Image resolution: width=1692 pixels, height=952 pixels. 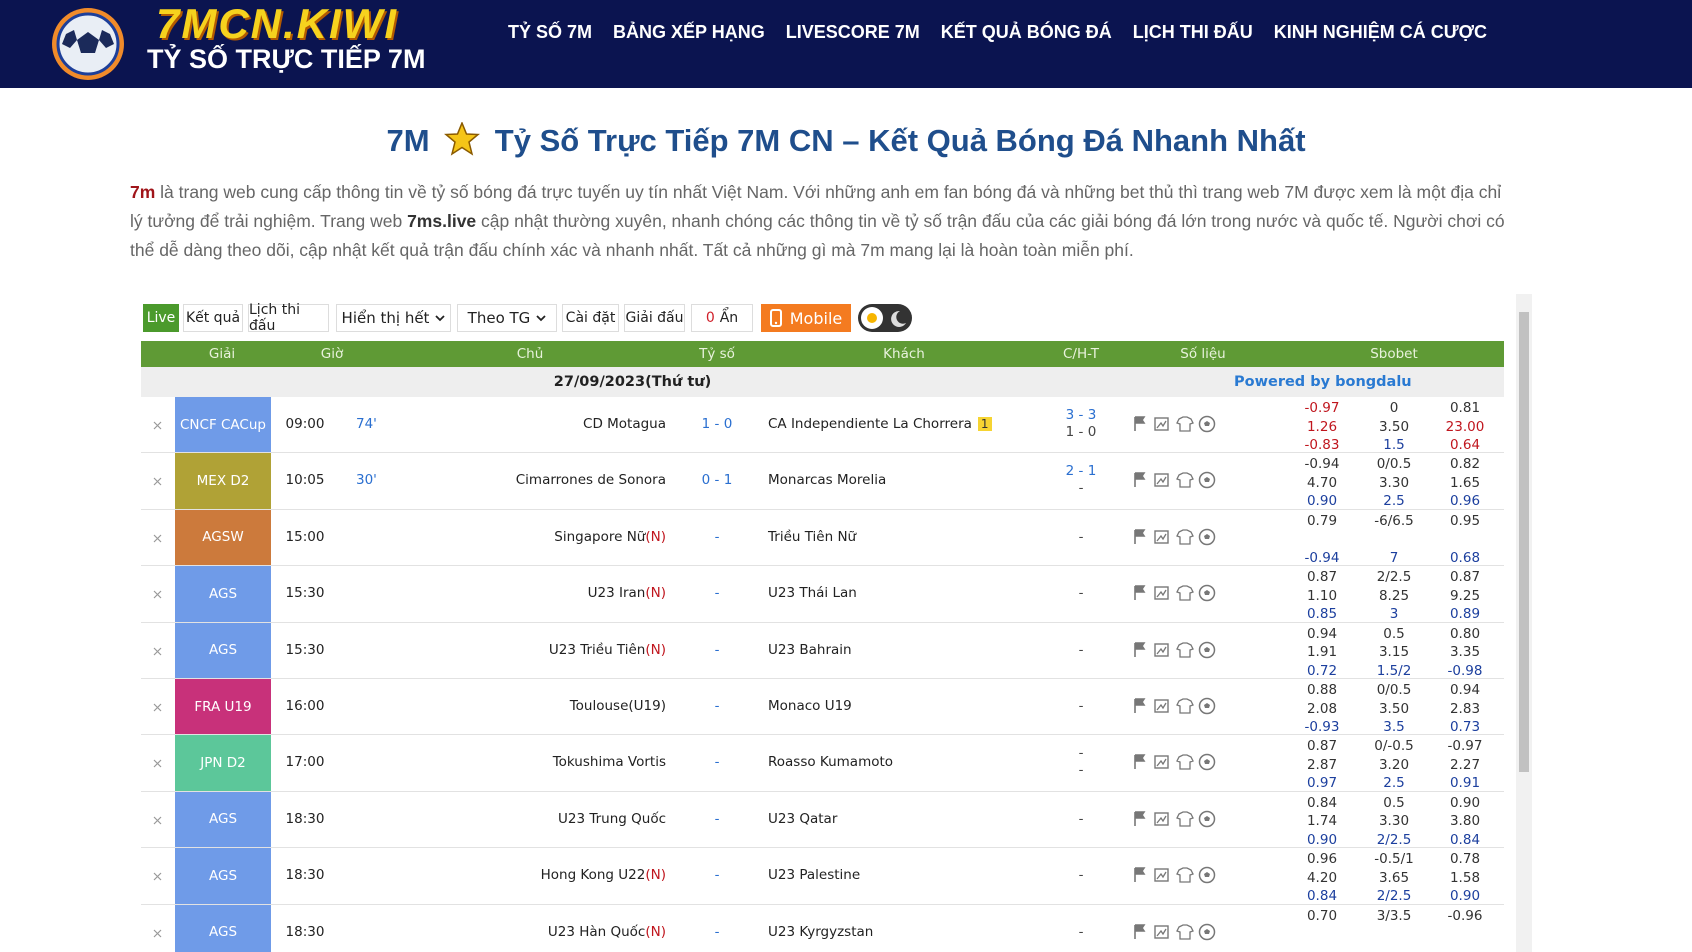 I want to click on away-team: U23 Kyrgyzstan, so click(x=820, y=932).